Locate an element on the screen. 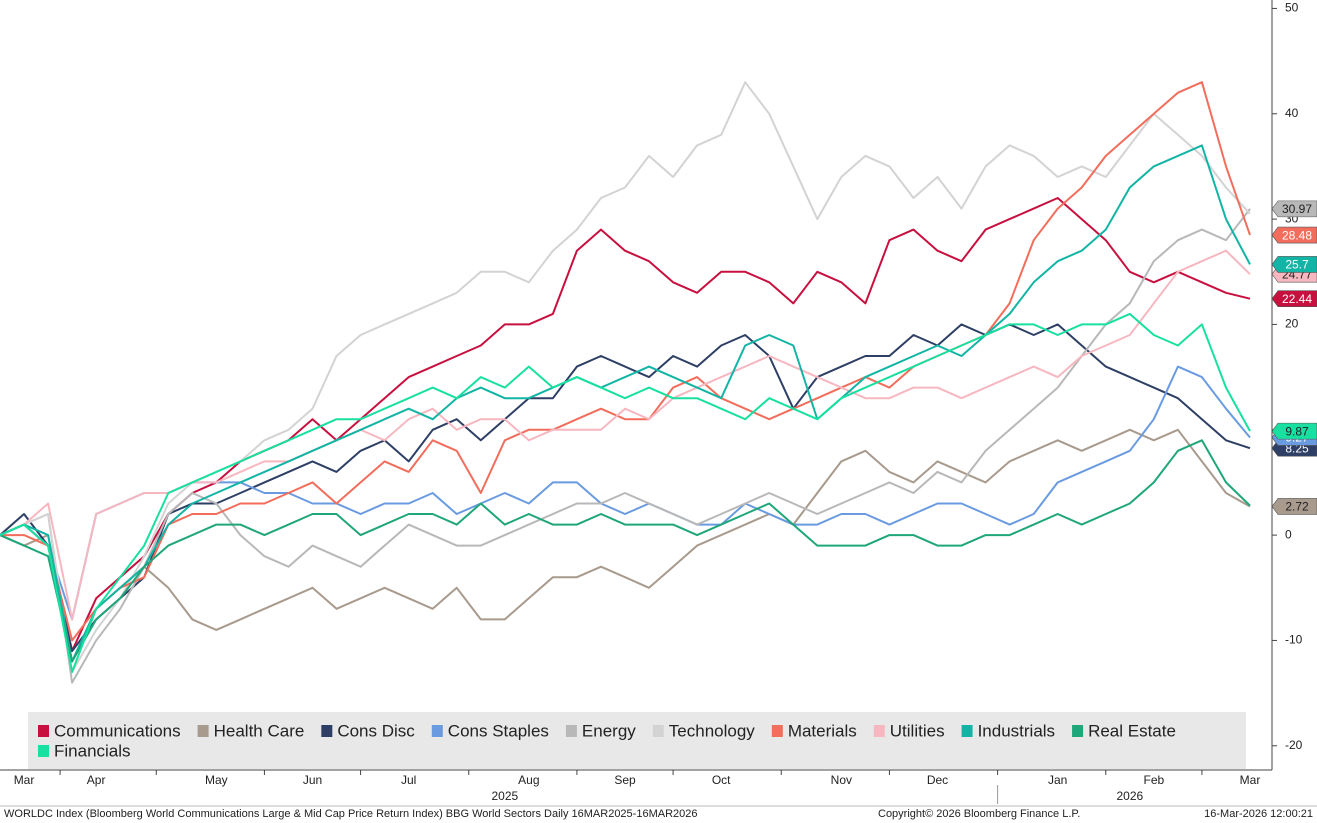 The image size is (1317, 823). legend-label: Cons Disc is located at coordinates (376, 730).